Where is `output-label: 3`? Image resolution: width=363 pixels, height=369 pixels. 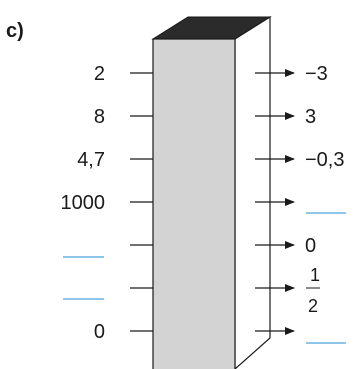
output-label: 3 is located at coordinates (310, 117).